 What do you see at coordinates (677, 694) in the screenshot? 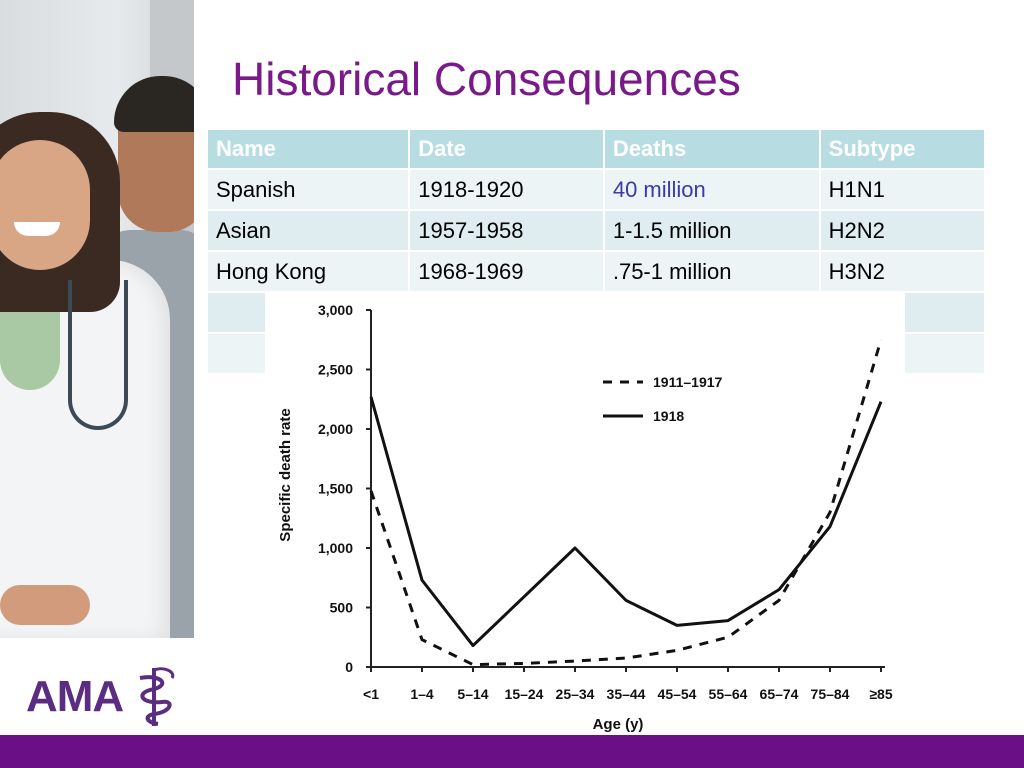
I see `x-tick-label: 45–54` at bounding box center [677, 694].